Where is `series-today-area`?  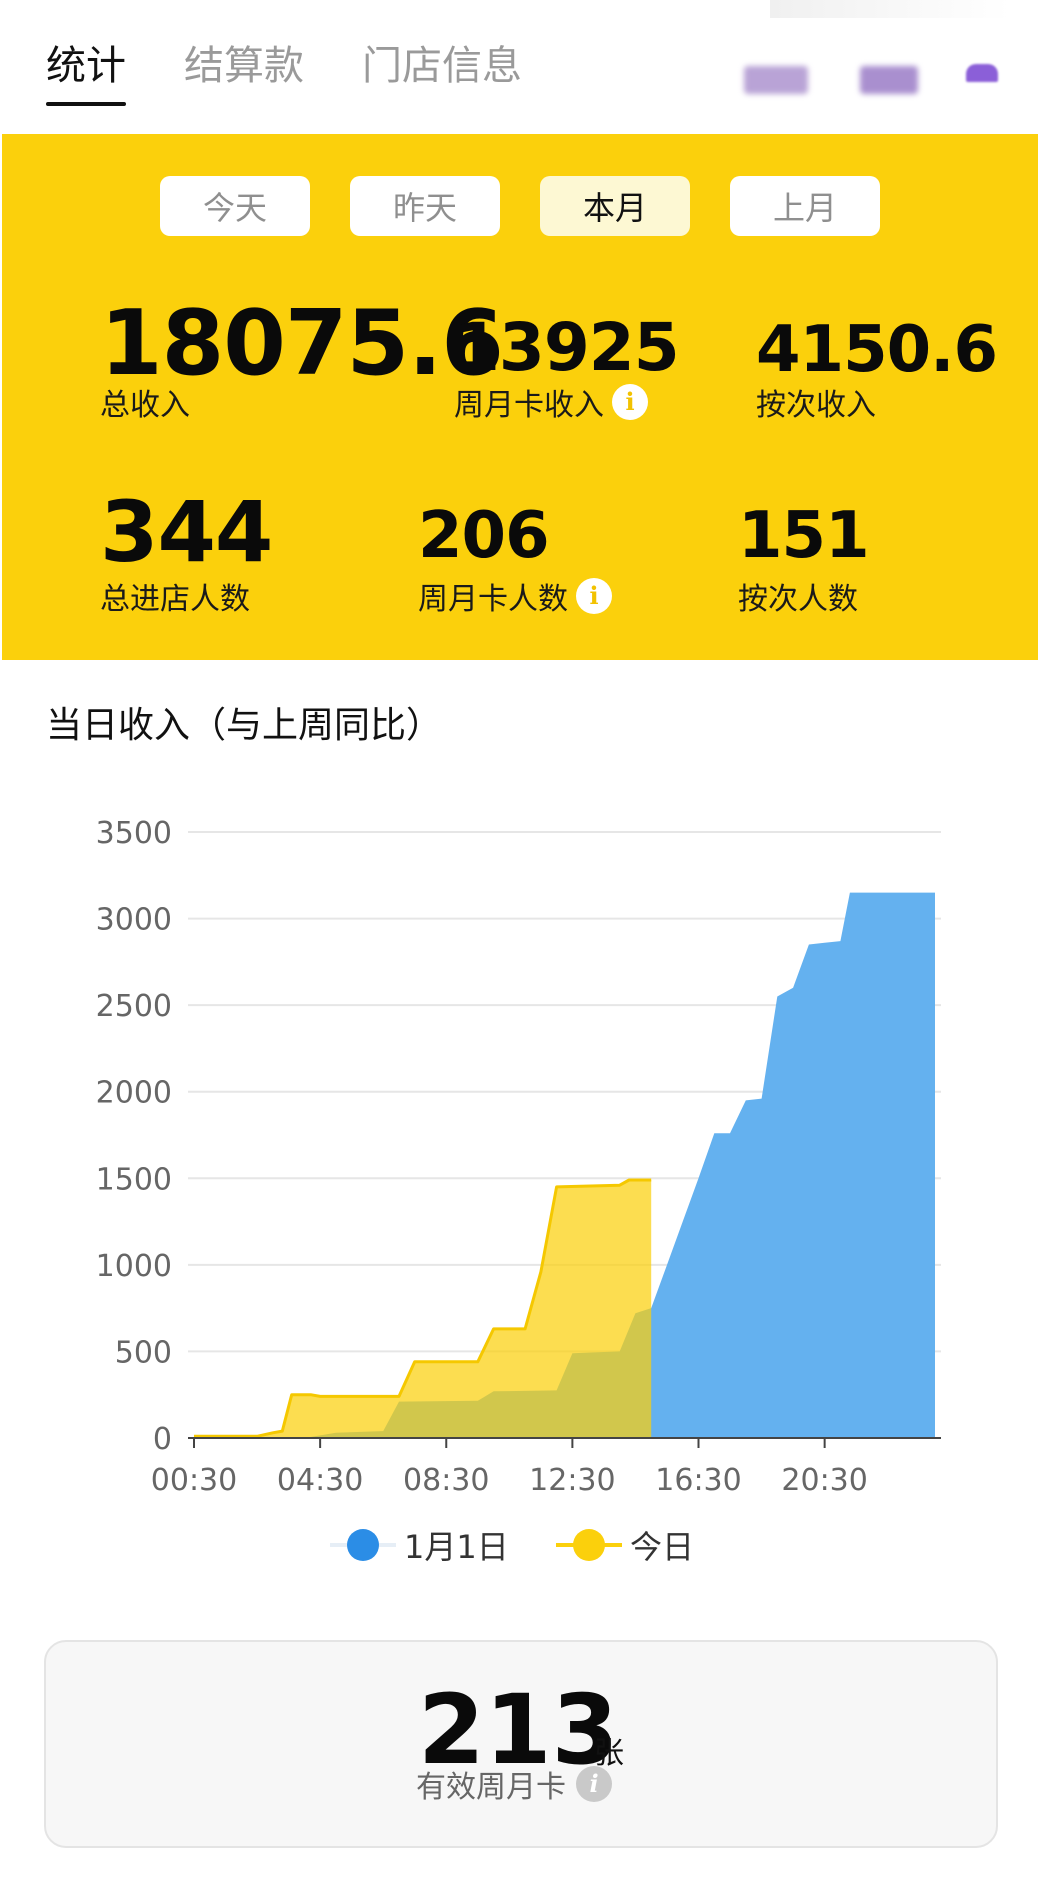 series-today-area is located at coordinates (423, 1309).